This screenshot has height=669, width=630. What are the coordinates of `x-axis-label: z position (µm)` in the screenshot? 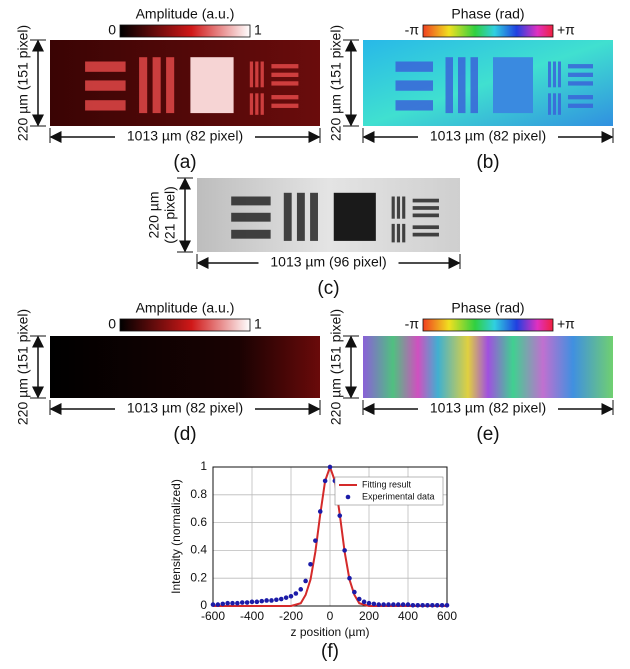 It's located at (330, 632).